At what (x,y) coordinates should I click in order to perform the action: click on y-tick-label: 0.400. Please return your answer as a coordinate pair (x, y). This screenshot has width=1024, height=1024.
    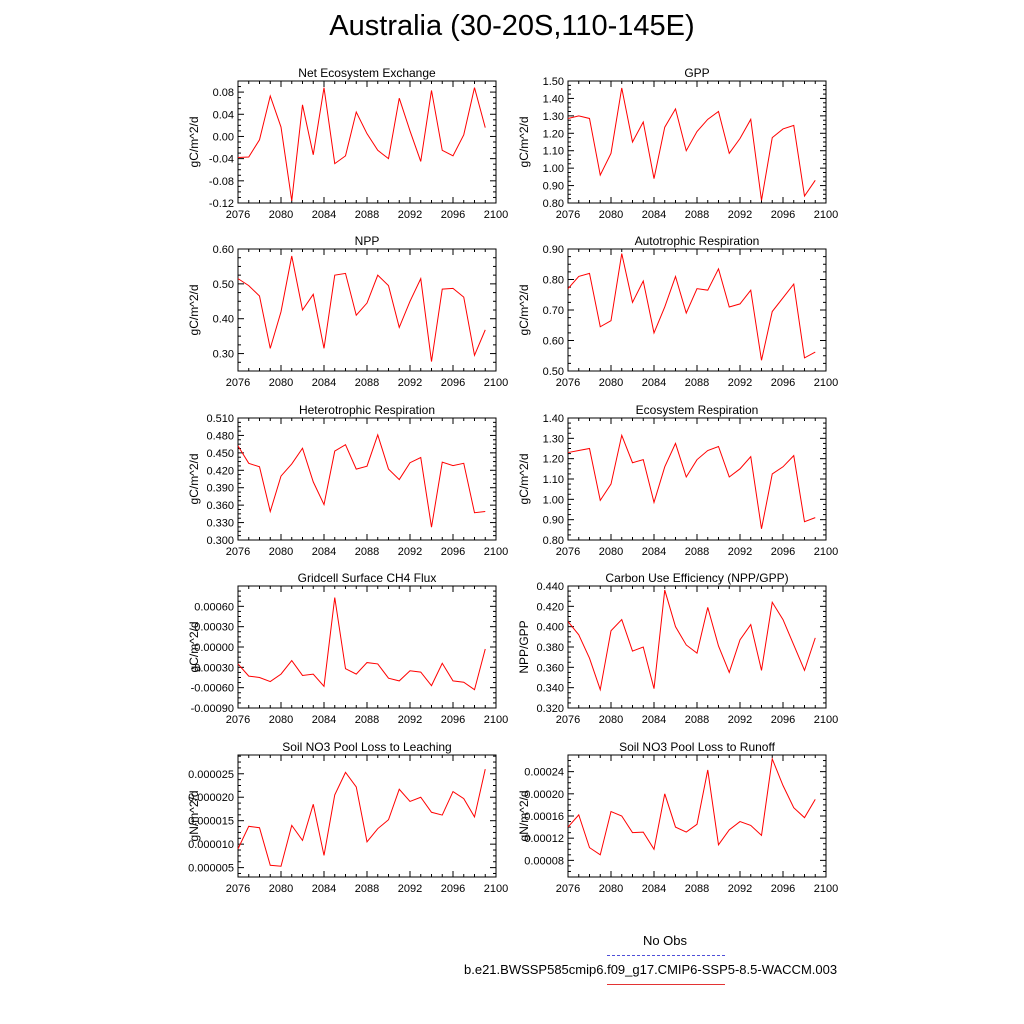
    Looking at the image, I should click on (550, 628).